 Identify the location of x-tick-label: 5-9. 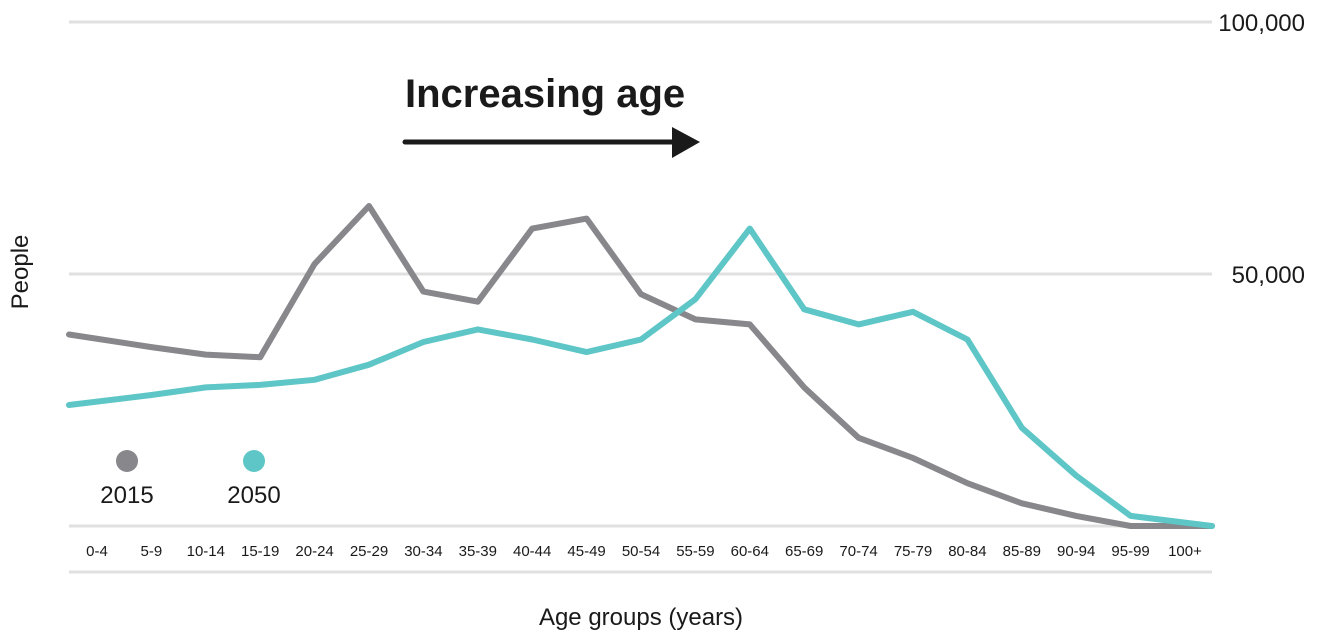
(152, 551).